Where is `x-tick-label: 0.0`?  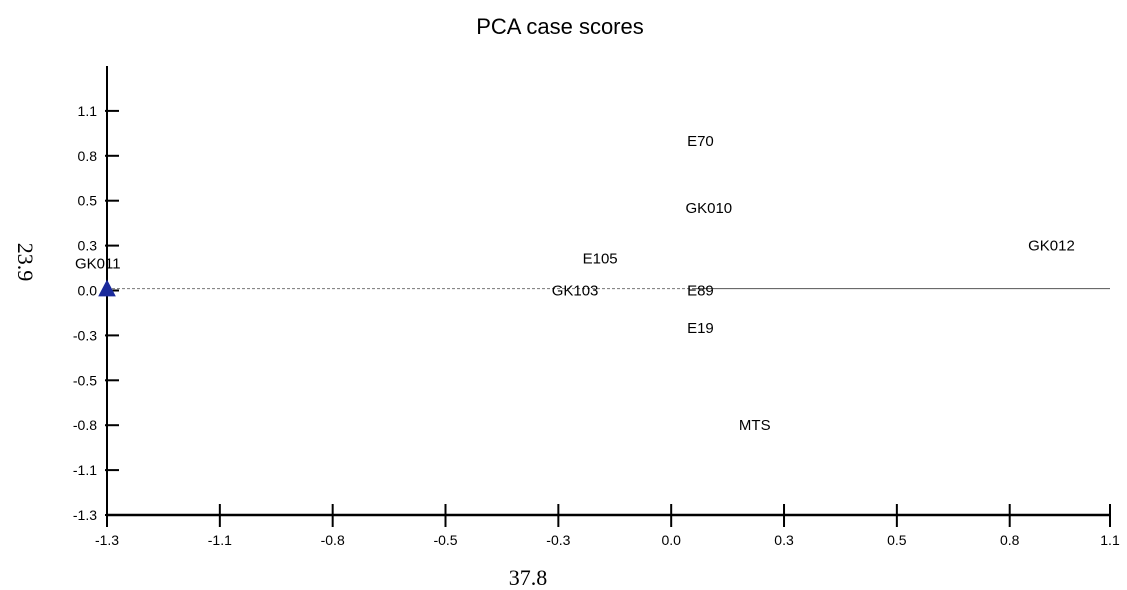 x-tick-label: 0.0 is located at coordinates (671, 540).